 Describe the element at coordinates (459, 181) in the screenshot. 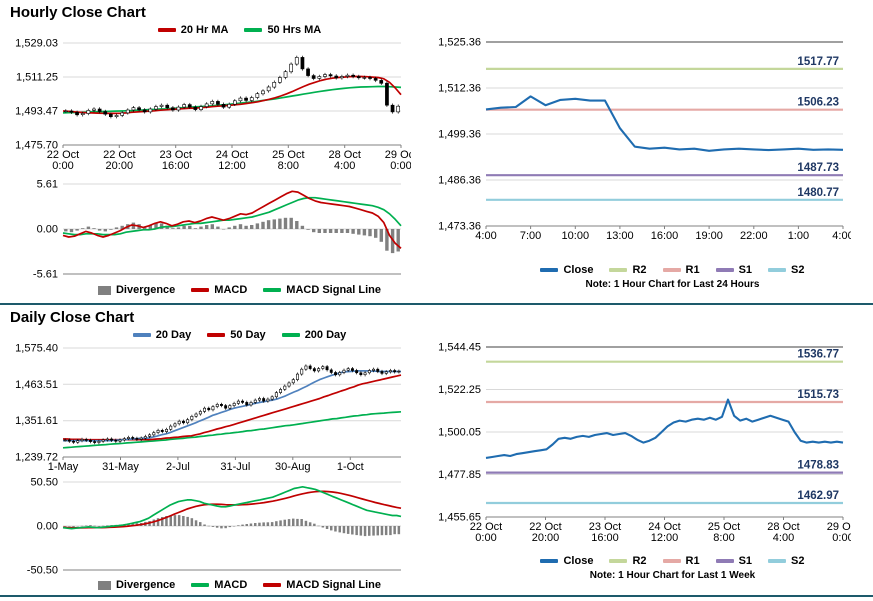

I see `svg-text: 1,486.36` at that location.